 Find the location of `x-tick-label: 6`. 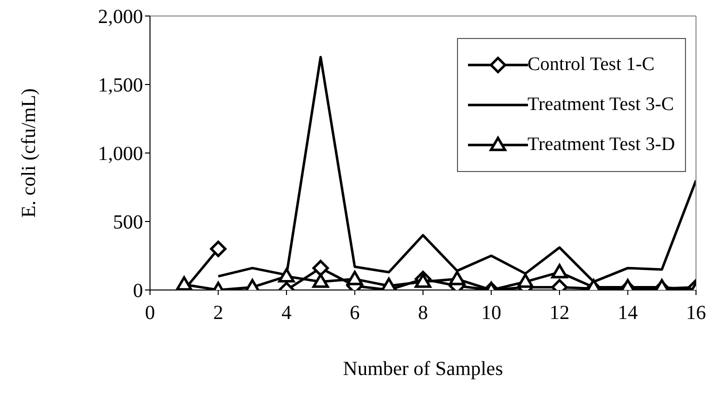

x-tick-label: 6 is located at coordinates (355, 313).